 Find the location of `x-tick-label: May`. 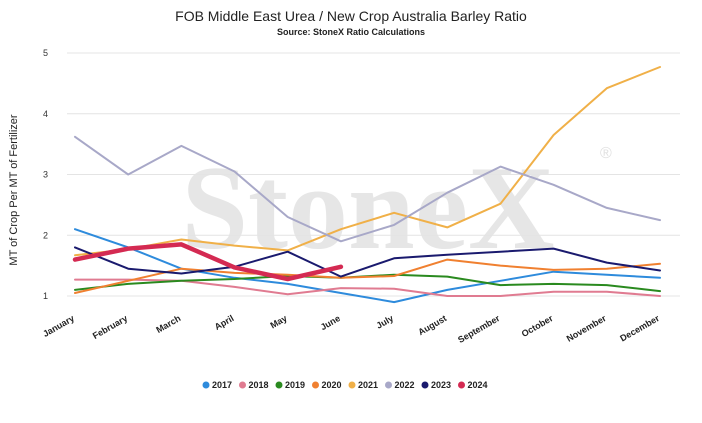

x-tick-label: May is located at coordinates (279, 321).